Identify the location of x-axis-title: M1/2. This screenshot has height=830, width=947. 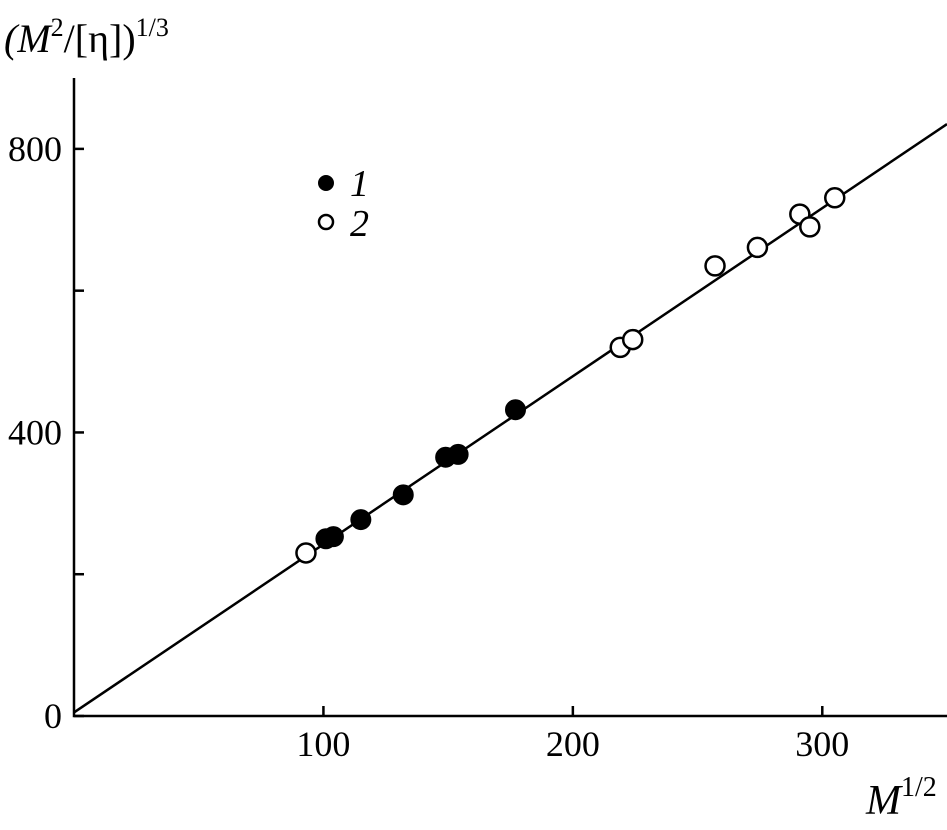
(901, 798).